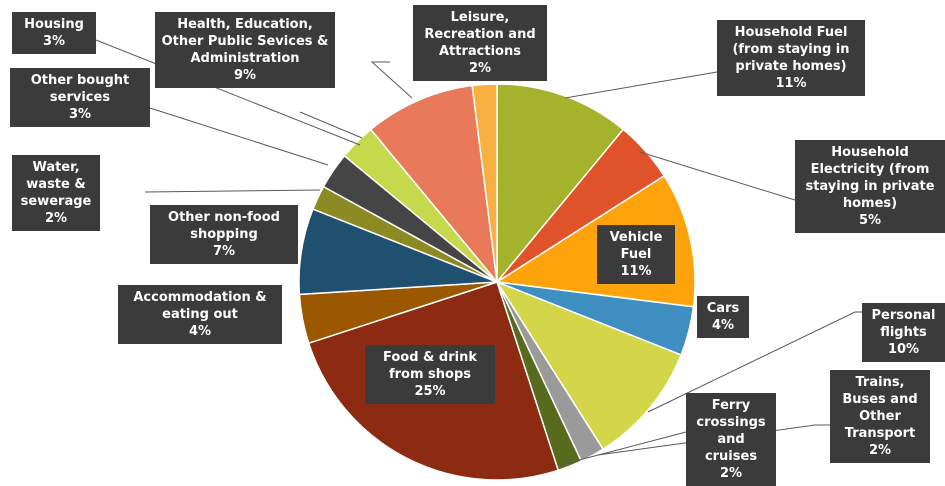  I want to click on slice-label: Accommodation & eating out 4%, so click(200, 314).